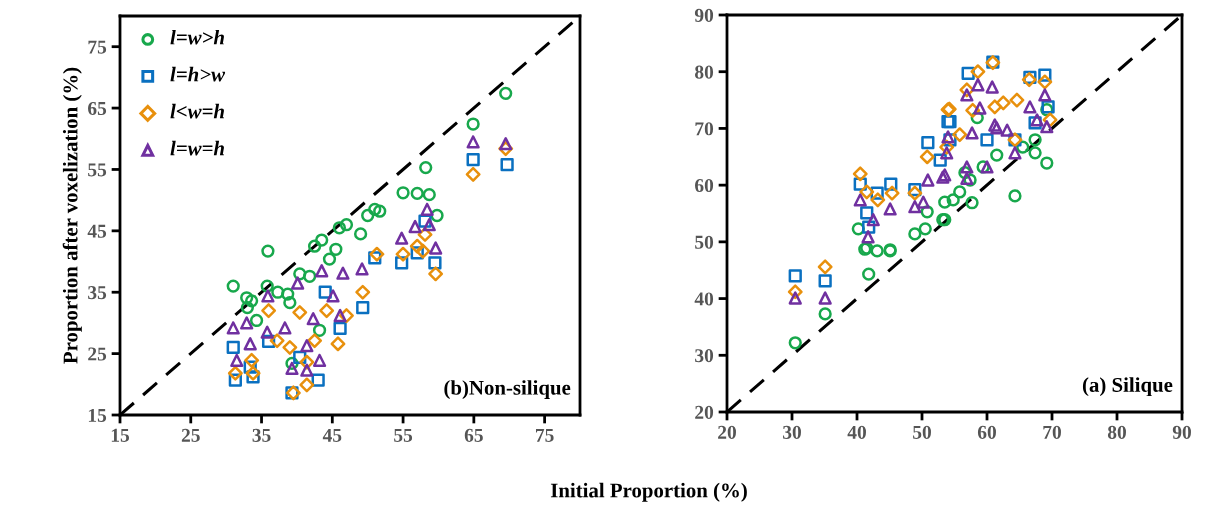  Describe the element at coordinates (507, 390) in the screenshot. I see `annotation: (b)Non-silique` at that location.